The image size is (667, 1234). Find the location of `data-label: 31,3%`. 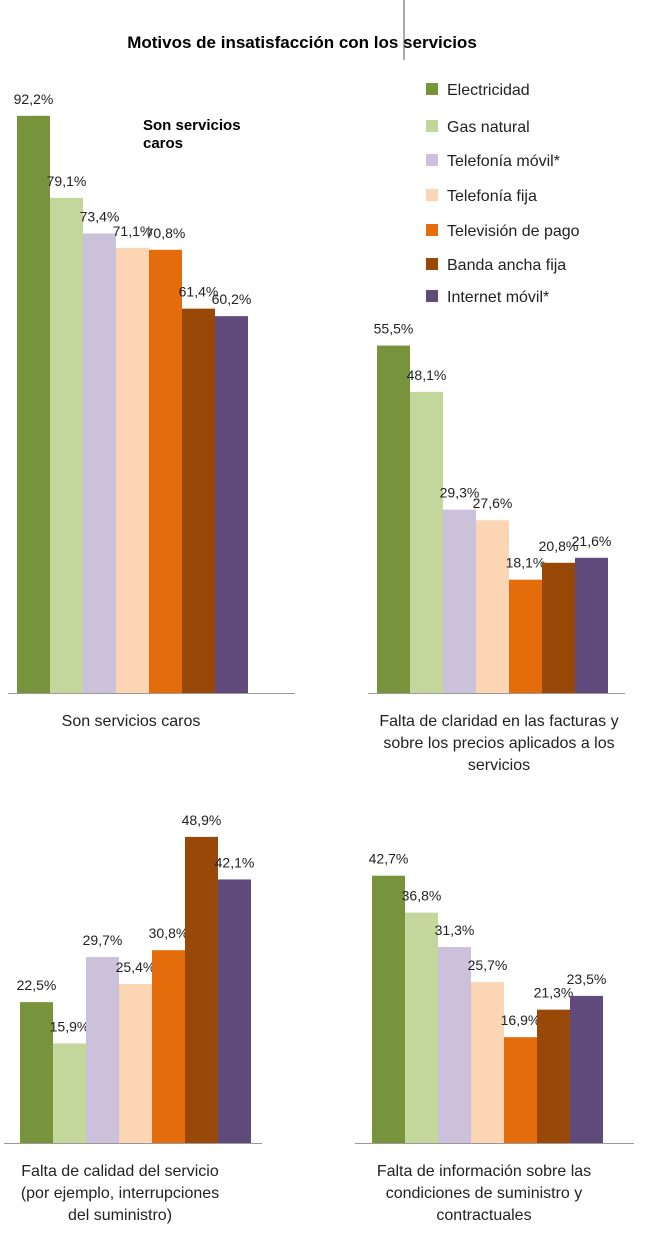

data-label: 31,3% is located at coordinates (455, 930).